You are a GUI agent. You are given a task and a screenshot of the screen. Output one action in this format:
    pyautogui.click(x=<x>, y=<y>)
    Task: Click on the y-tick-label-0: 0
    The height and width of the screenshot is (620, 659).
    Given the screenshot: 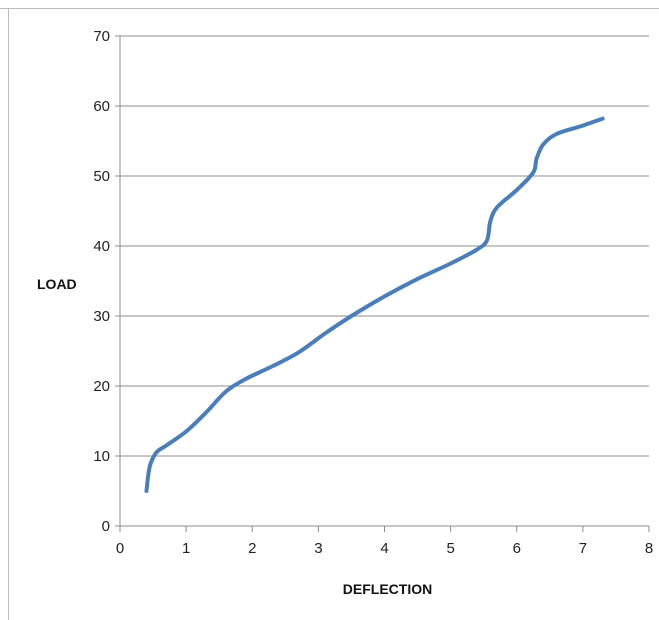 What is the action you would take?
    pyautogui.click(x=106, y=526)
    